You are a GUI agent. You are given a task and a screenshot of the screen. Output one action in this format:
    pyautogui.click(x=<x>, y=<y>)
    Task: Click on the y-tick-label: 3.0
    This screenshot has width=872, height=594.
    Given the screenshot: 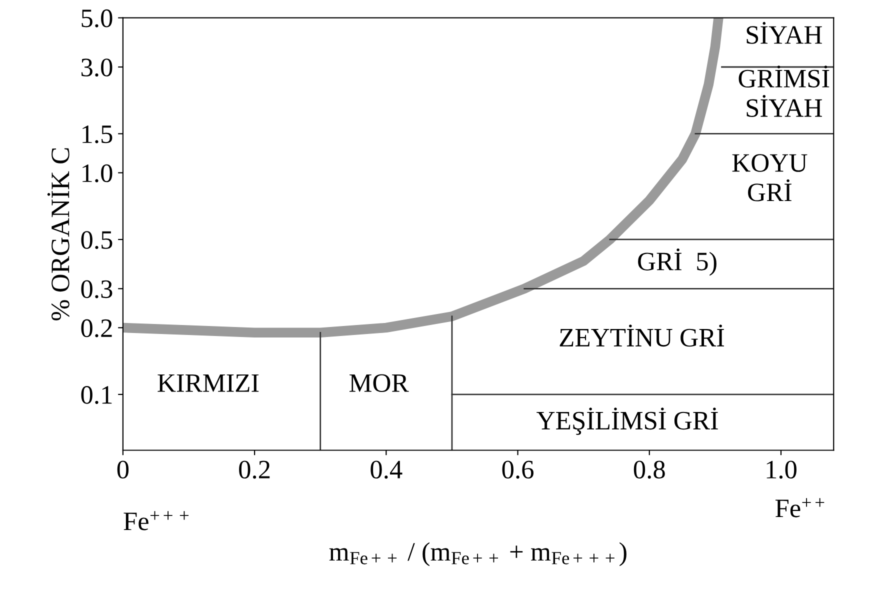 What is the action you would take?
    pyautogui.click(x=97, y=67)
    